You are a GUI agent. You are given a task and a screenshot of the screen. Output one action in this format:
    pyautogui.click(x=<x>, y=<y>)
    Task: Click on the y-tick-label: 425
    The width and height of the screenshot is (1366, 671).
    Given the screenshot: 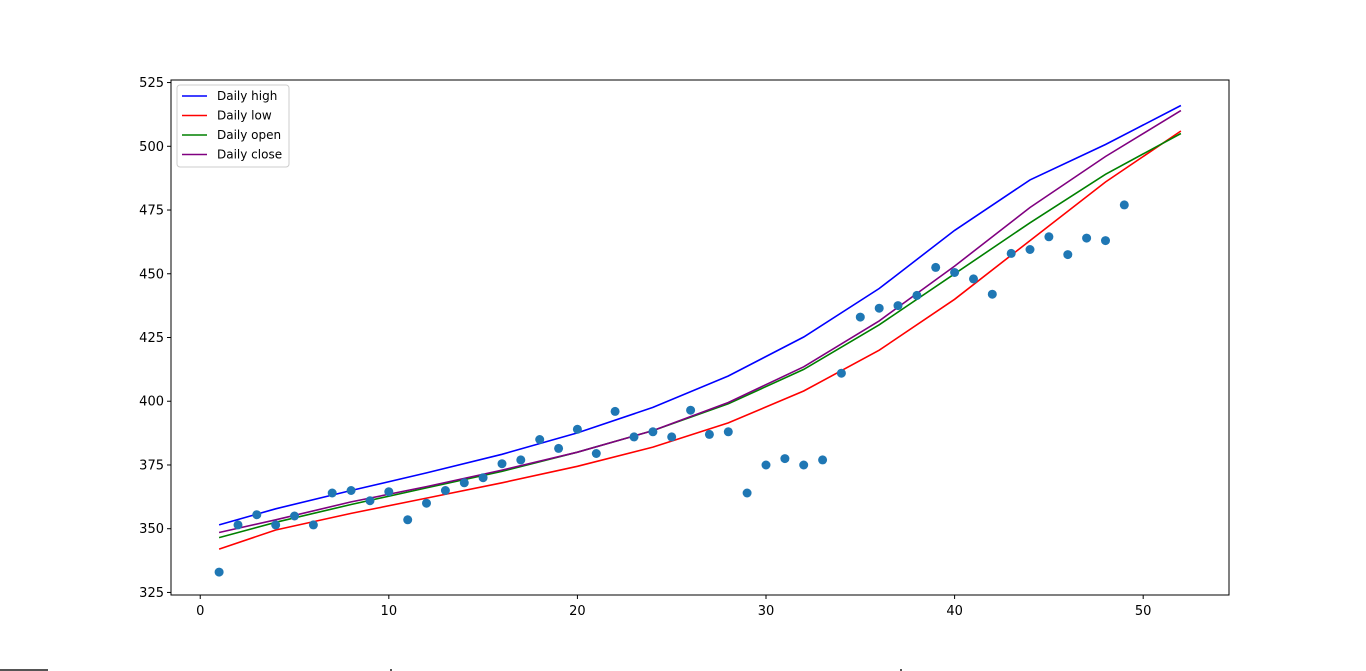 What is the action you would take?
    pyautogui.click(x=151, y=338)
    